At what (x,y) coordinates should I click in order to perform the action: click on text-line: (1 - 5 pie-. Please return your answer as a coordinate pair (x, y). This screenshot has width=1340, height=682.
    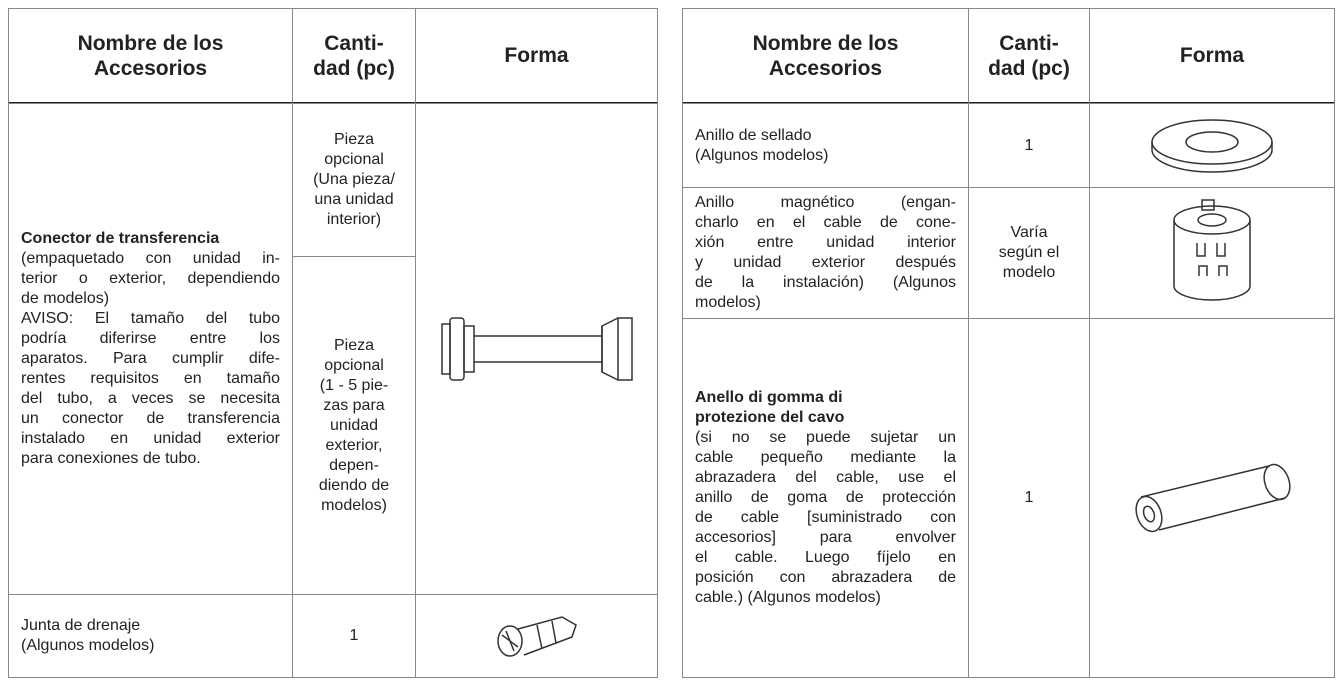
    Looking at the image, I should click on (354, 385).